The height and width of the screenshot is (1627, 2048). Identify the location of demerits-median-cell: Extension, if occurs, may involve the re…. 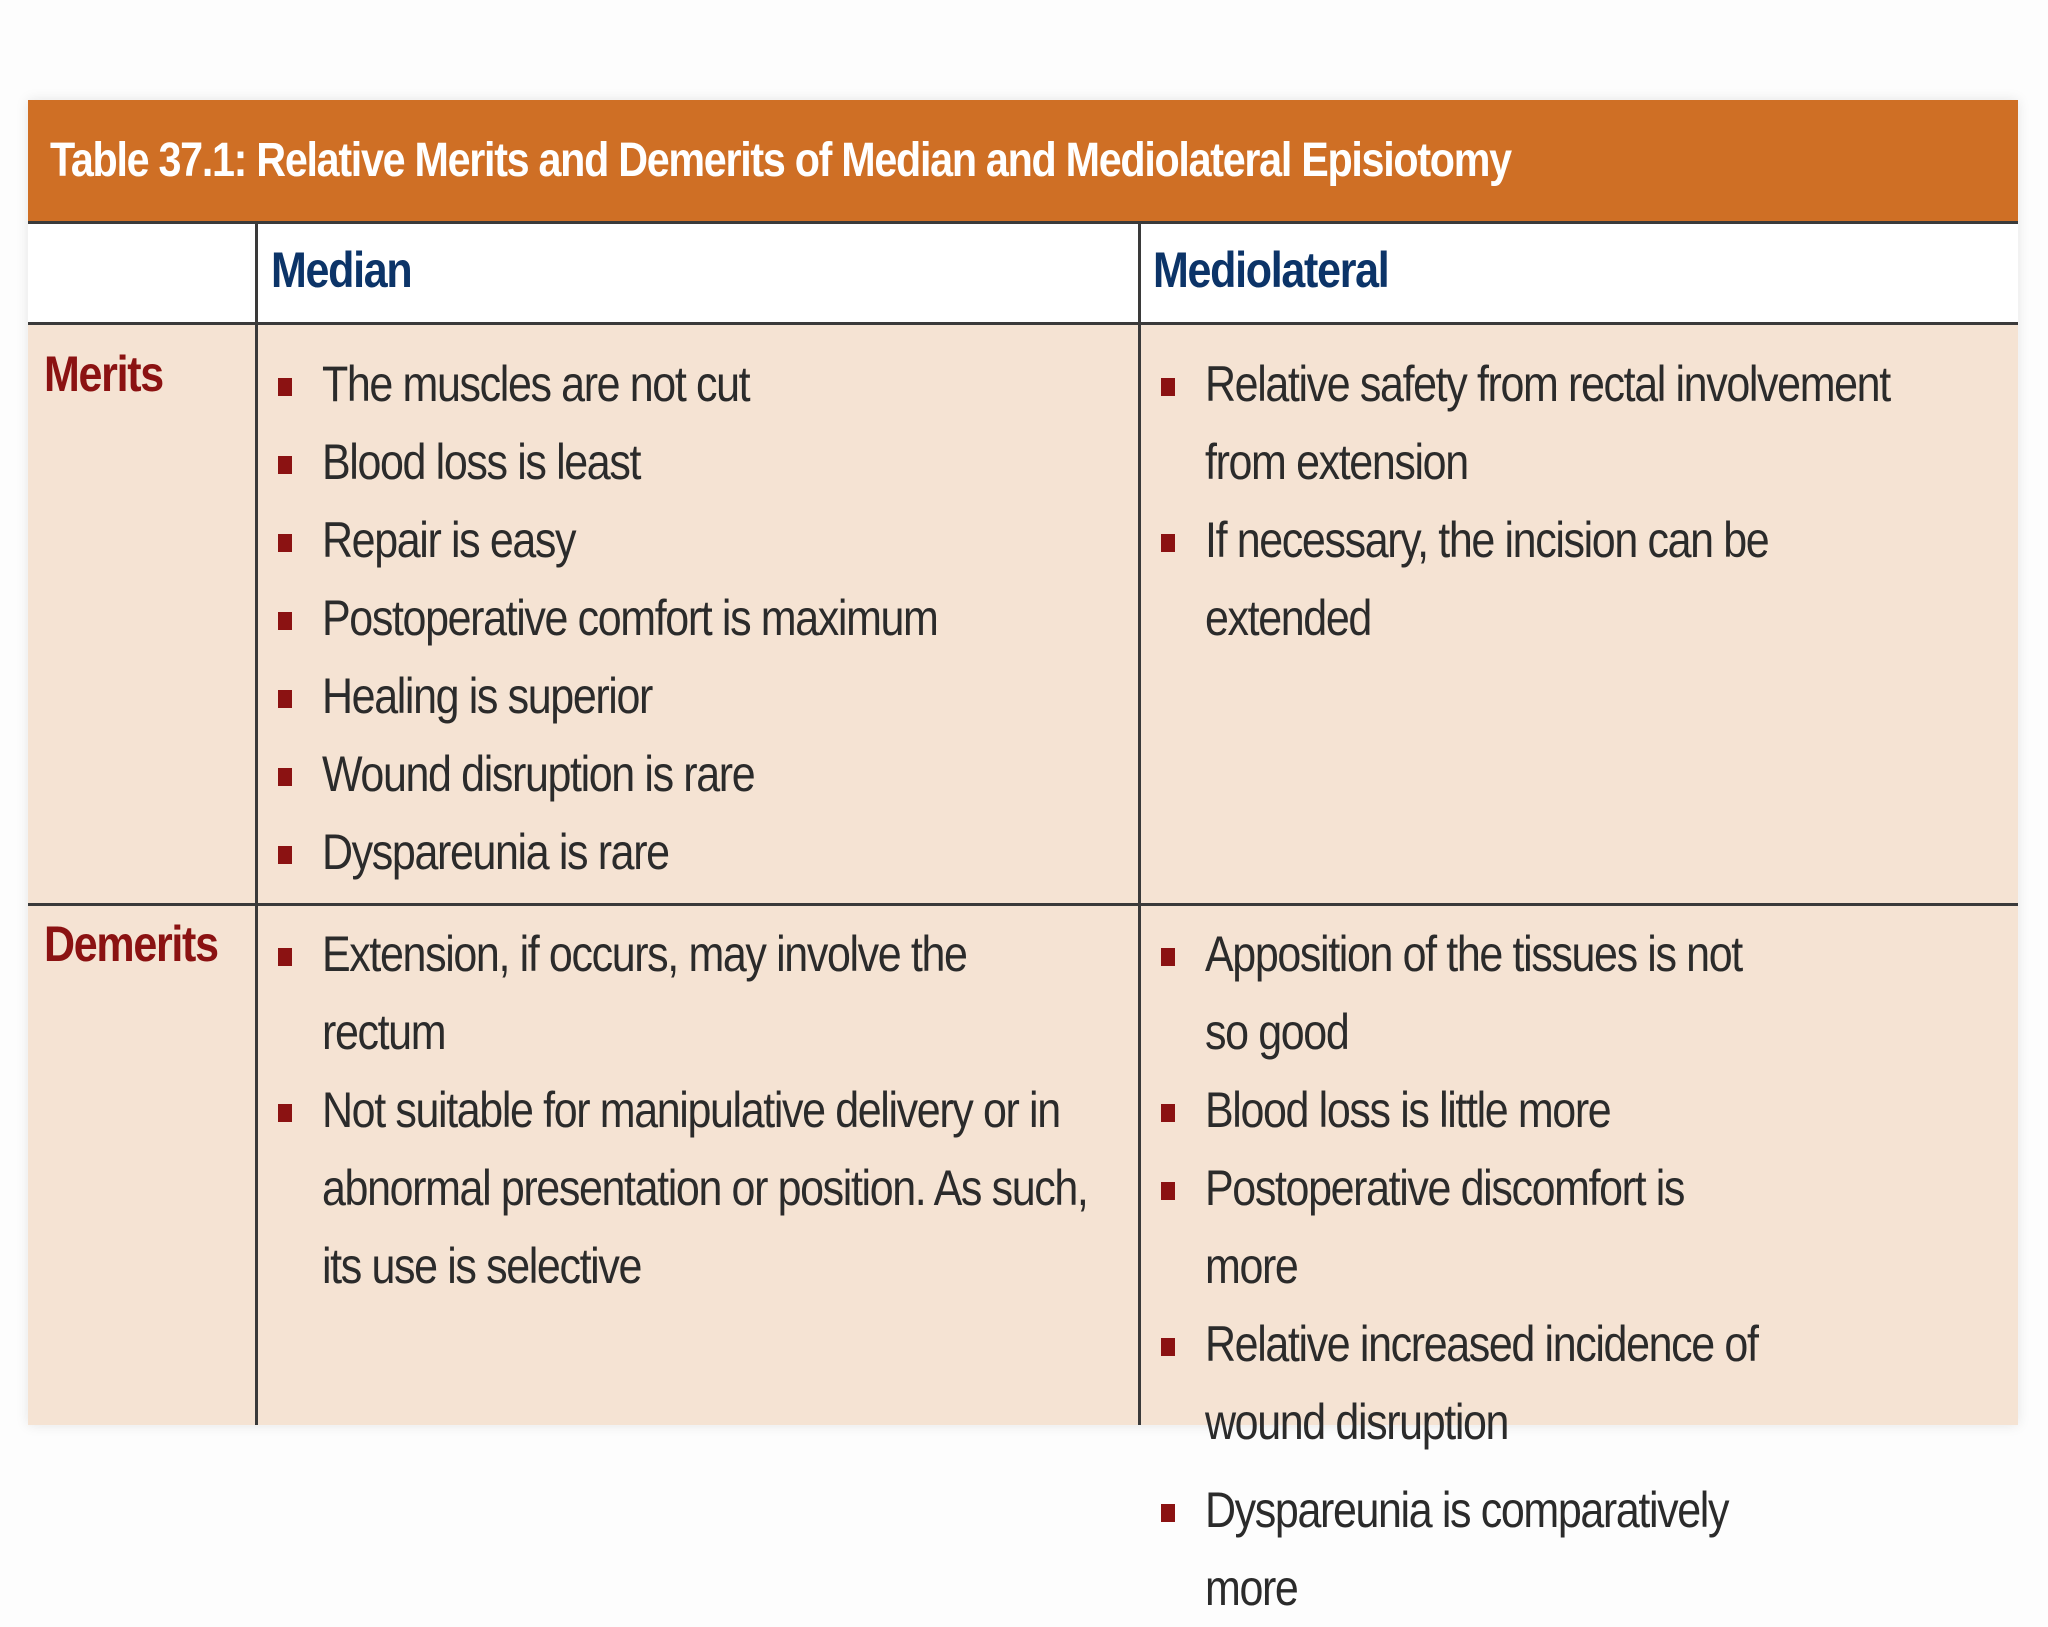
(698, 1110).